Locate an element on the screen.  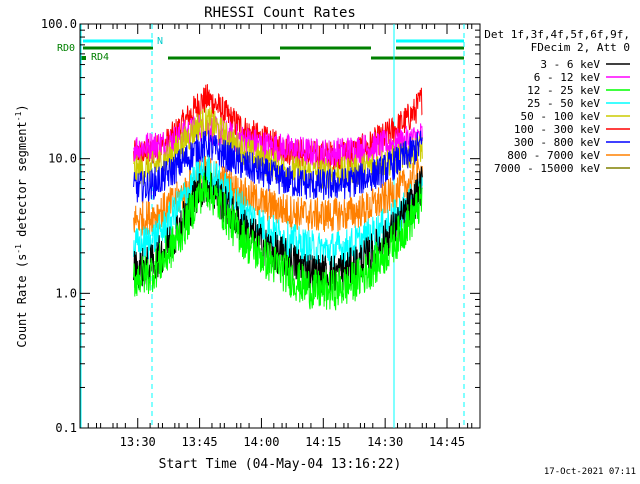
y-tick-label: 1.0 is located at coordinates (66, 293).